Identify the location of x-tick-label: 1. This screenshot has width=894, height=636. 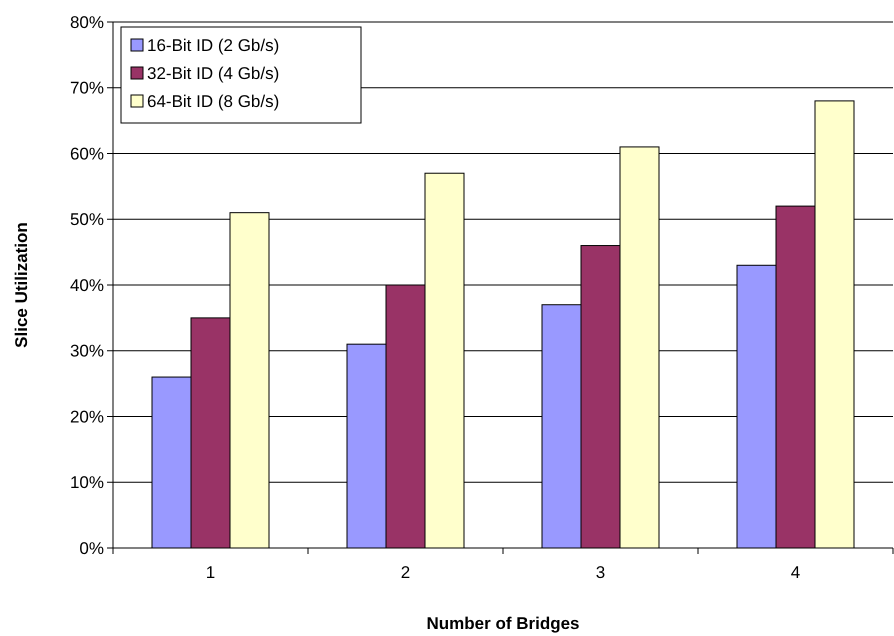
(211, 572).